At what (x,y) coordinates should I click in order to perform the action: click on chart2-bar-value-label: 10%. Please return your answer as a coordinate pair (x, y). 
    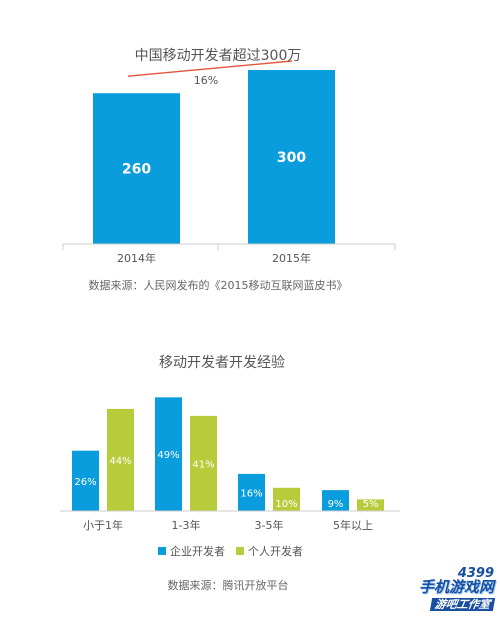
    Looking at the image, I should click on (286, 504).